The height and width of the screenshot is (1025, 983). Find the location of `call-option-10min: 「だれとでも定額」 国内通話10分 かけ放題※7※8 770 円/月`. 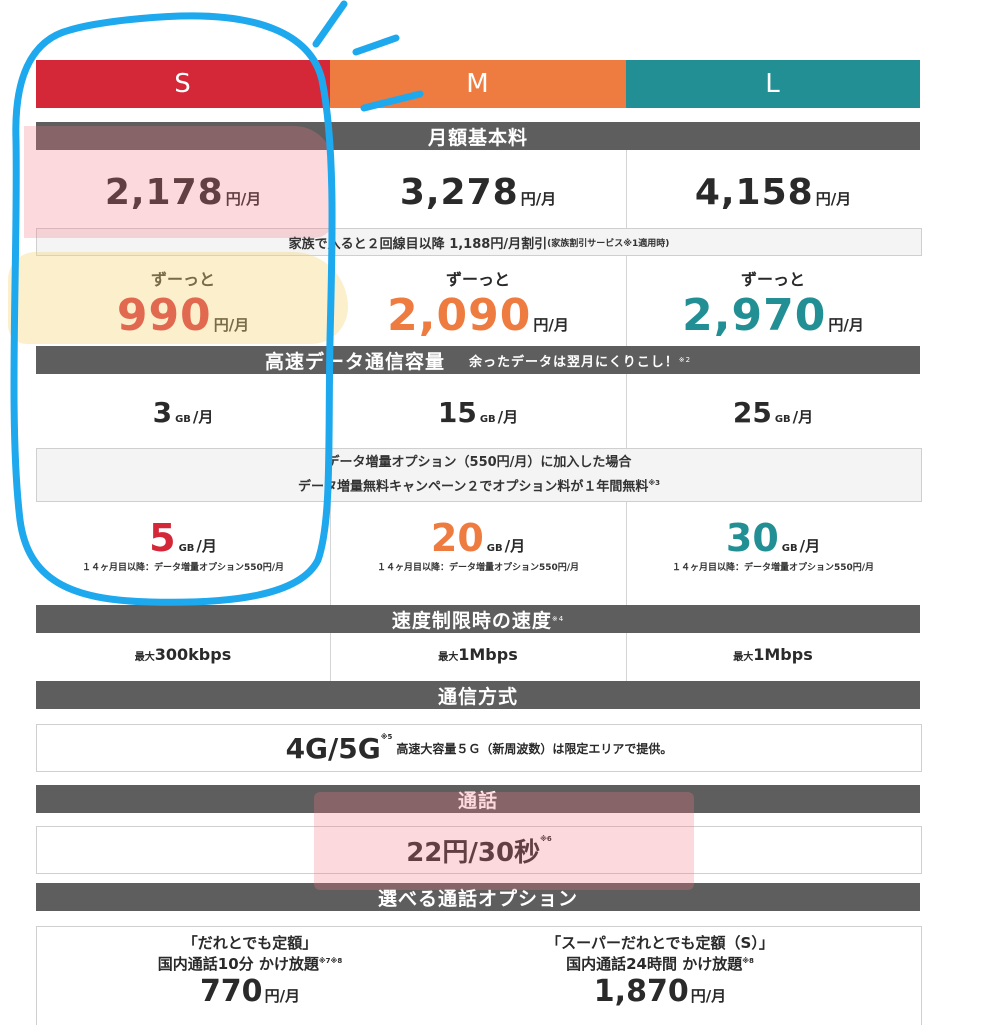

call-option-10min: 「だれとでも定額」 国内通話10分 かけ放題※7※8 770 円/月 is located at coordinates (250, 970).